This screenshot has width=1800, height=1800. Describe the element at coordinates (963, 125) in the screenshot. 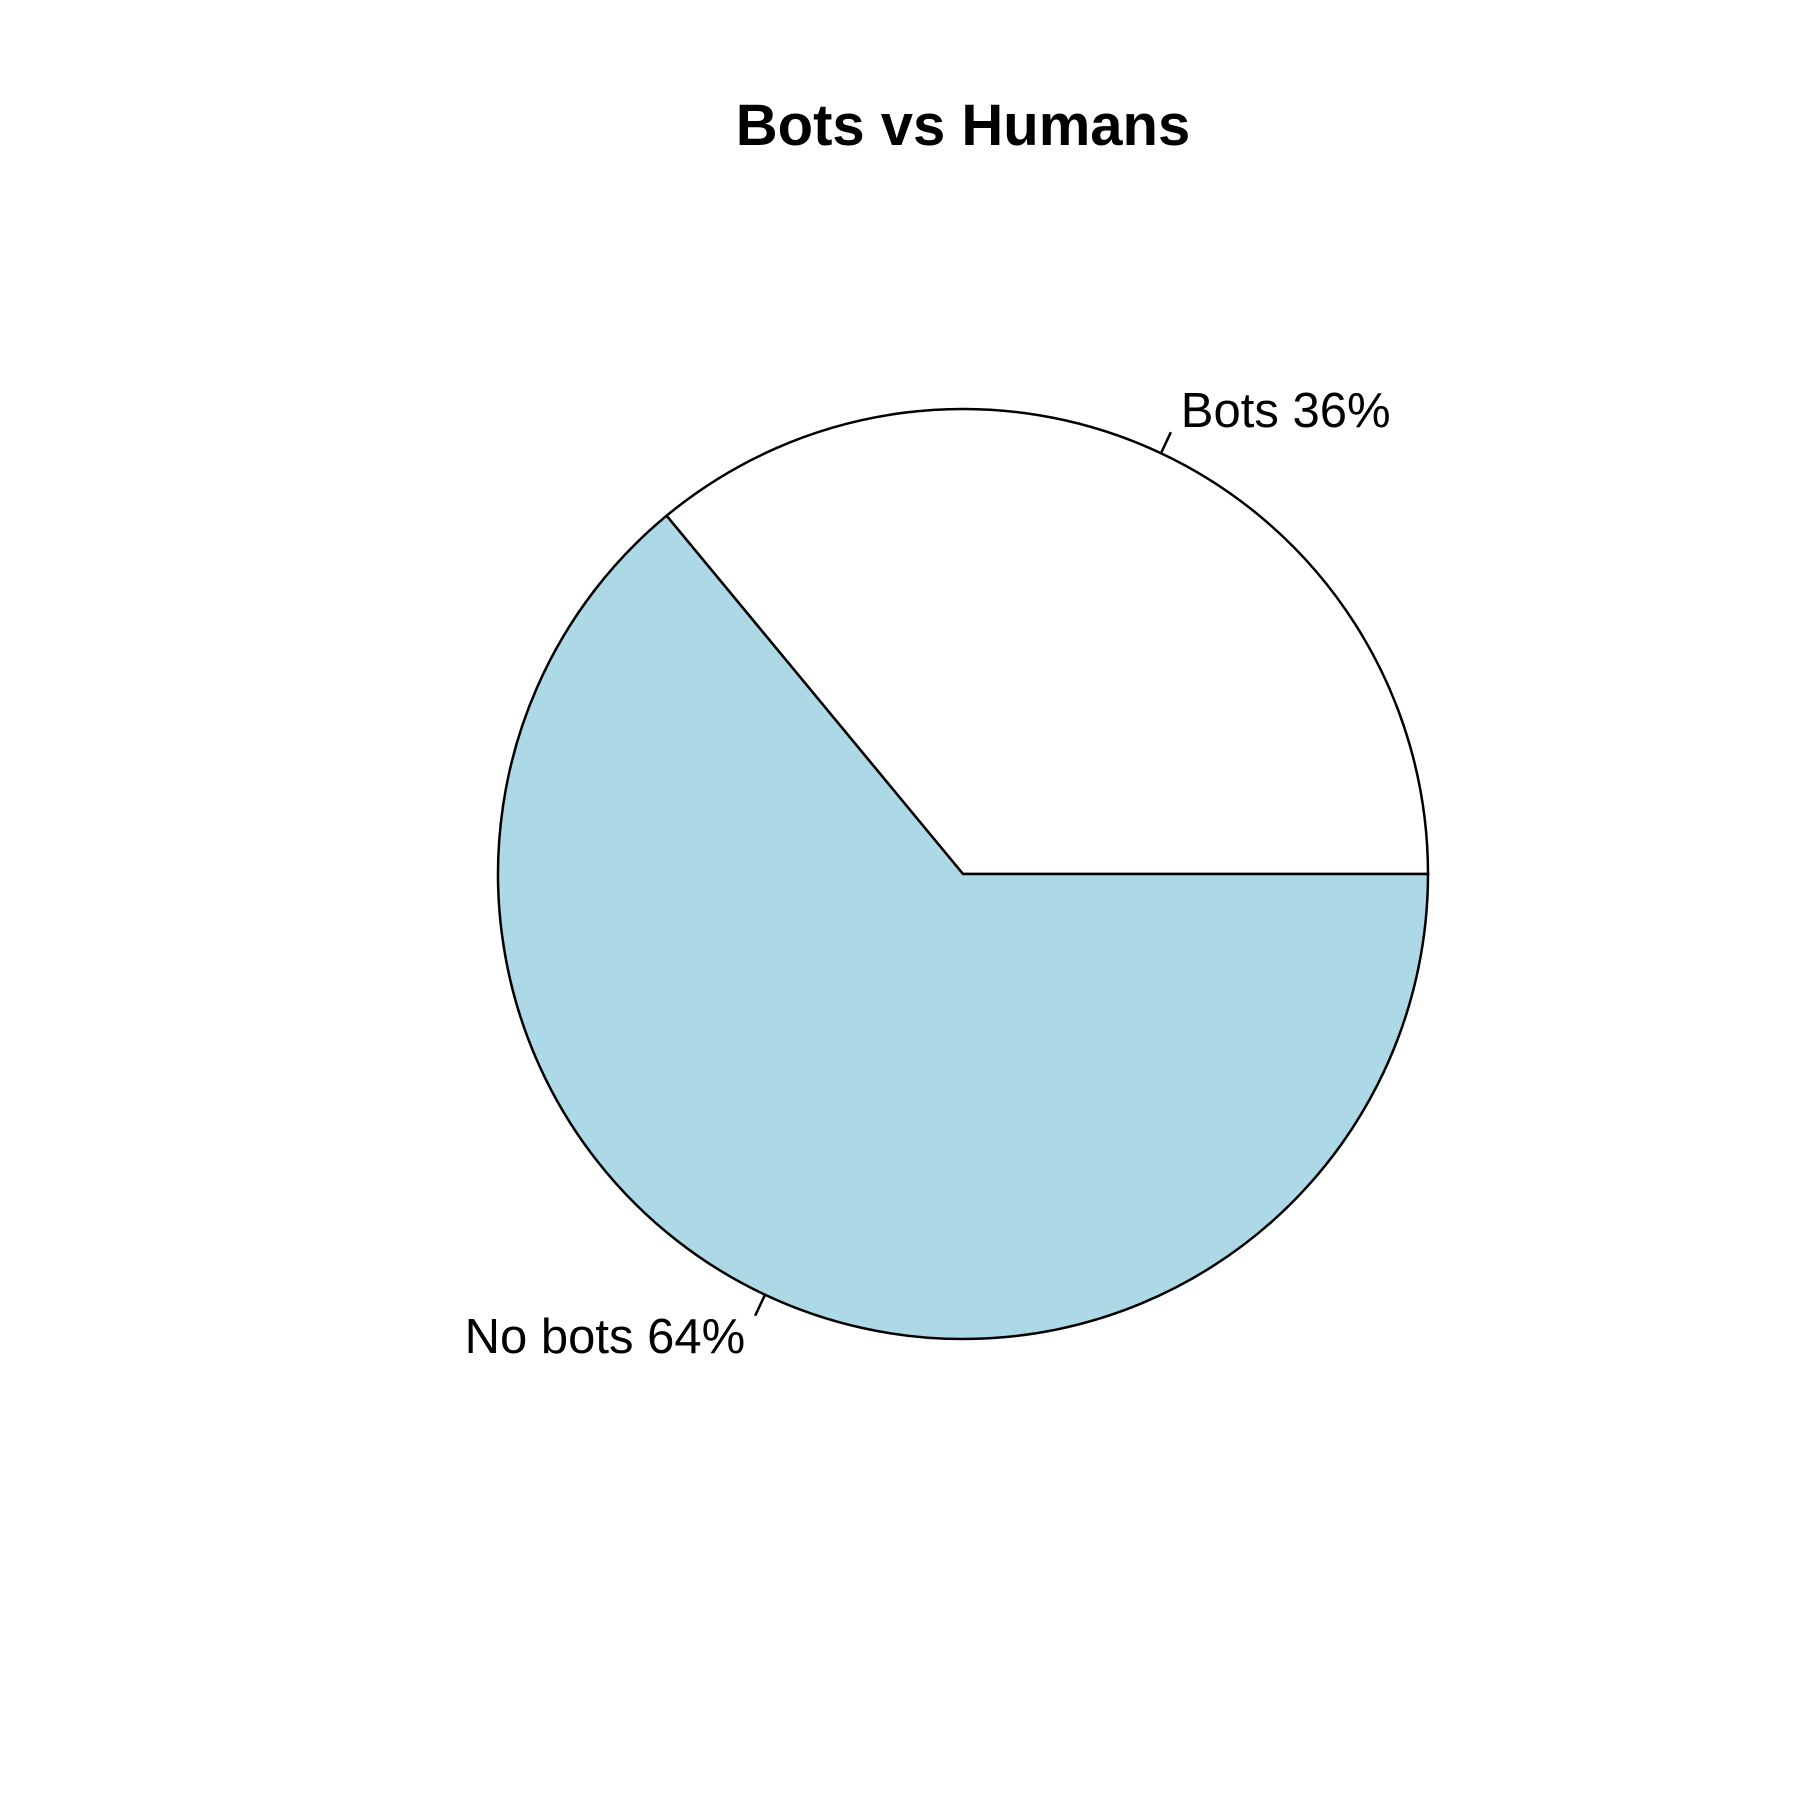

I see `chart-title: Bots vs Humans` at that location.